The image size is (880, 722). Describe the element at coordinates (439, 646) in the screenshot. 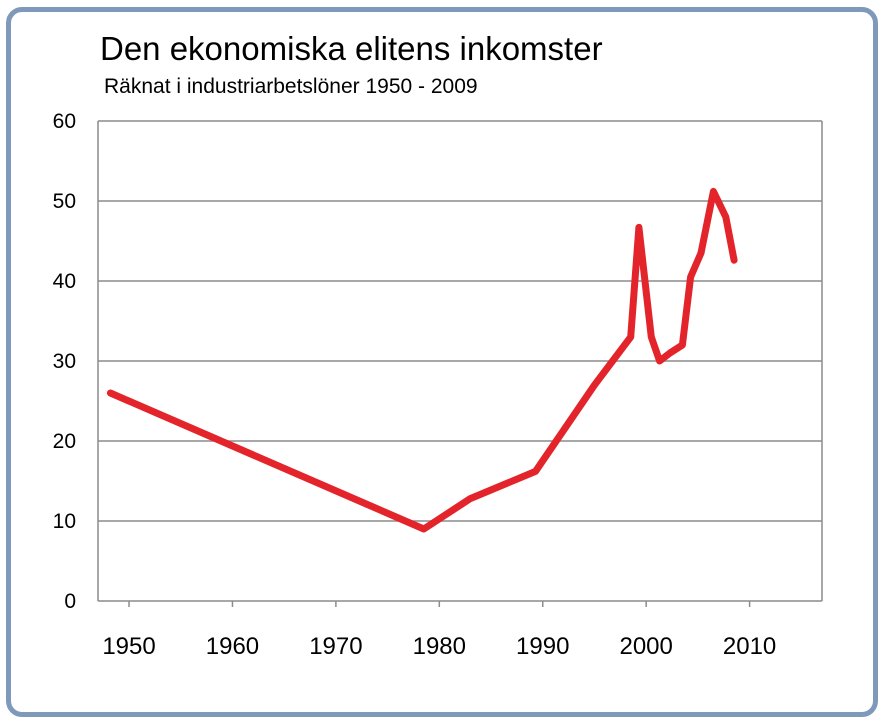

I see `x-tick-label: 1980` at that location.